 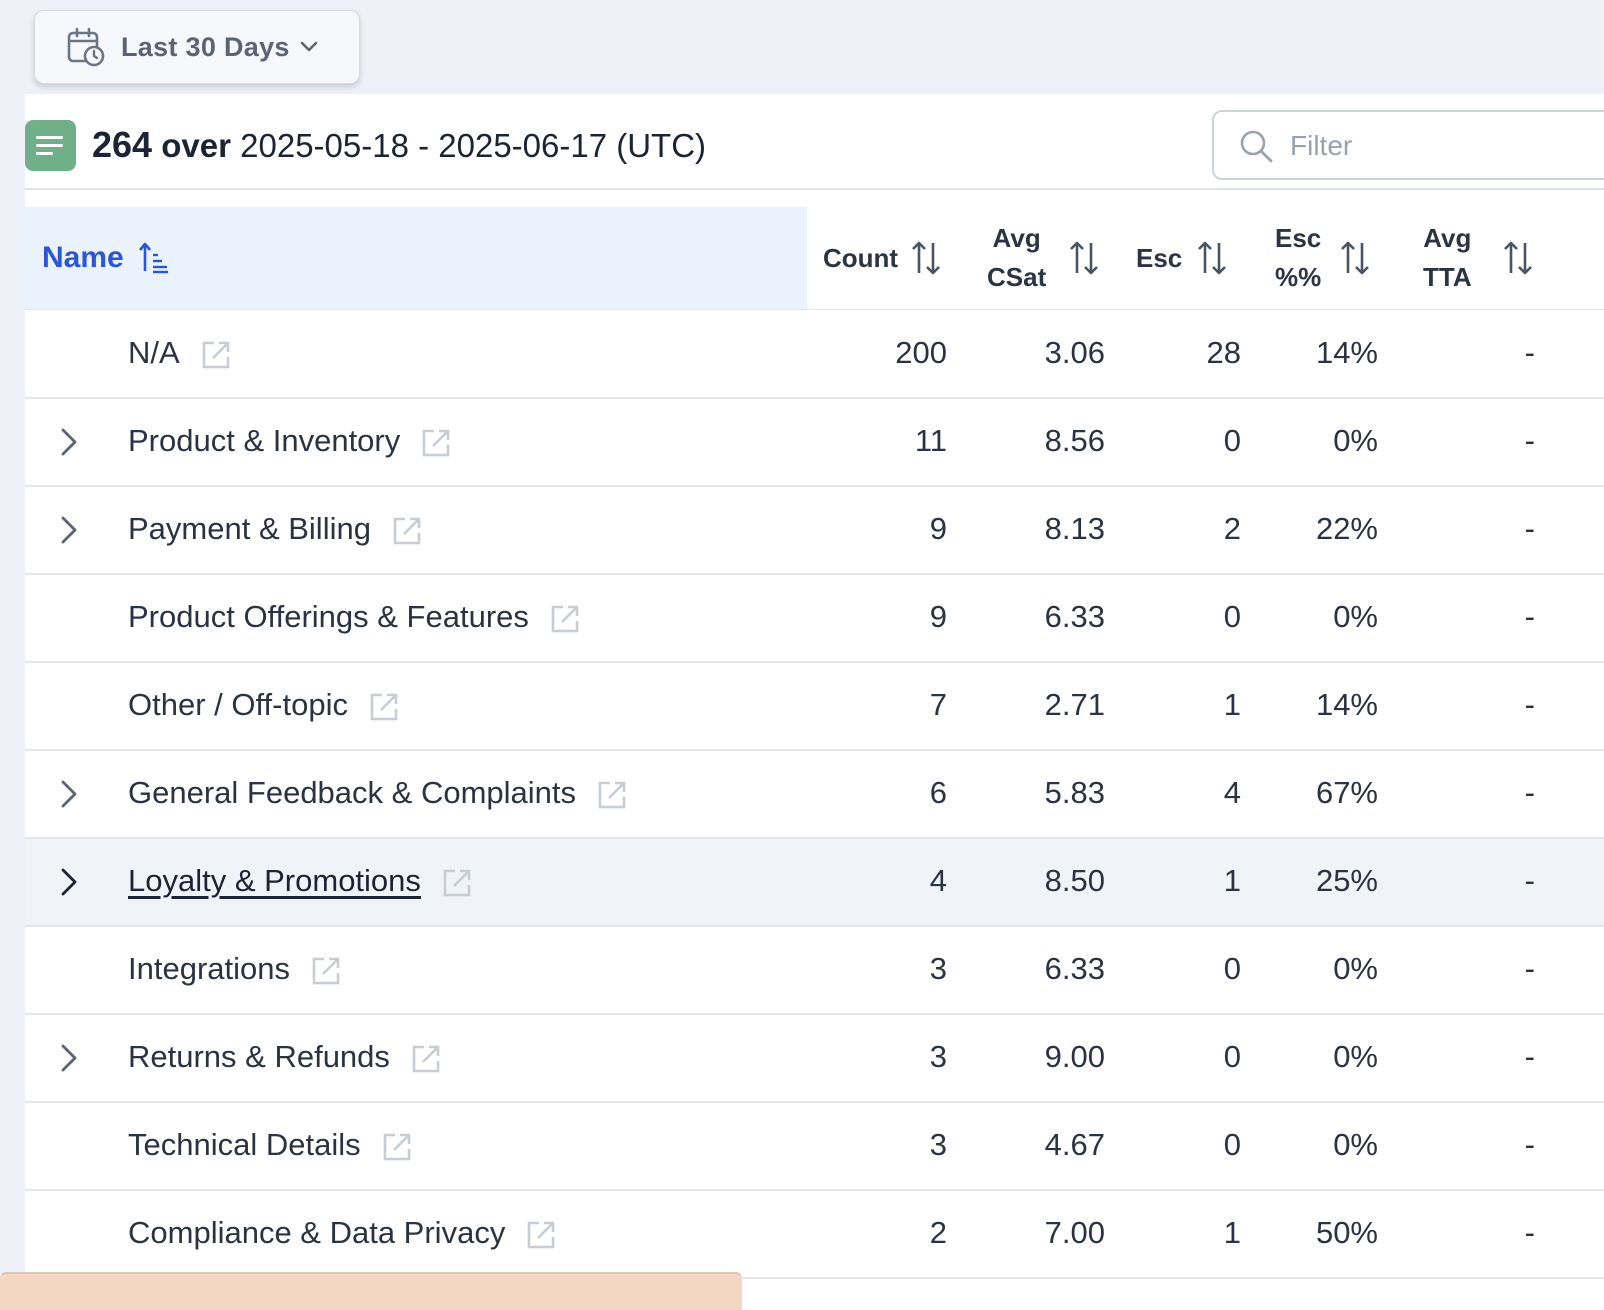 What do you see at coordinates (259, 1056) in the screenshot?
I see `row-name-link: Returns & Refunds` at bounding box center [259, 1056].